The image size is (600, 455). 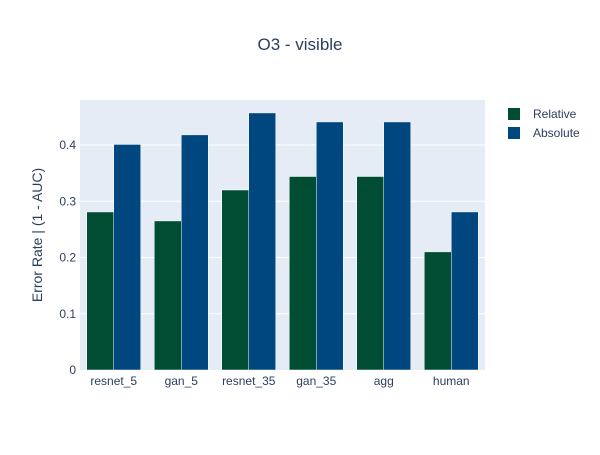 I want to click on legend-label-absolute: Absolute, so click(x=556, y=133).